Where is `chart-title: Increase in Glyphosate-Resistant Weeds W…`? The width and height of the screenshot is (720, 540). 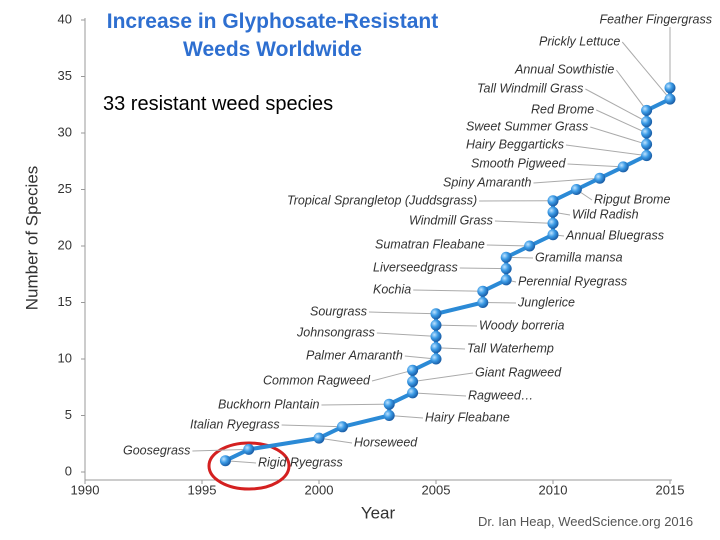 chart-title: Increase in Glyphosate-Resistant Weeds W… is located at coordinates (272, 35).